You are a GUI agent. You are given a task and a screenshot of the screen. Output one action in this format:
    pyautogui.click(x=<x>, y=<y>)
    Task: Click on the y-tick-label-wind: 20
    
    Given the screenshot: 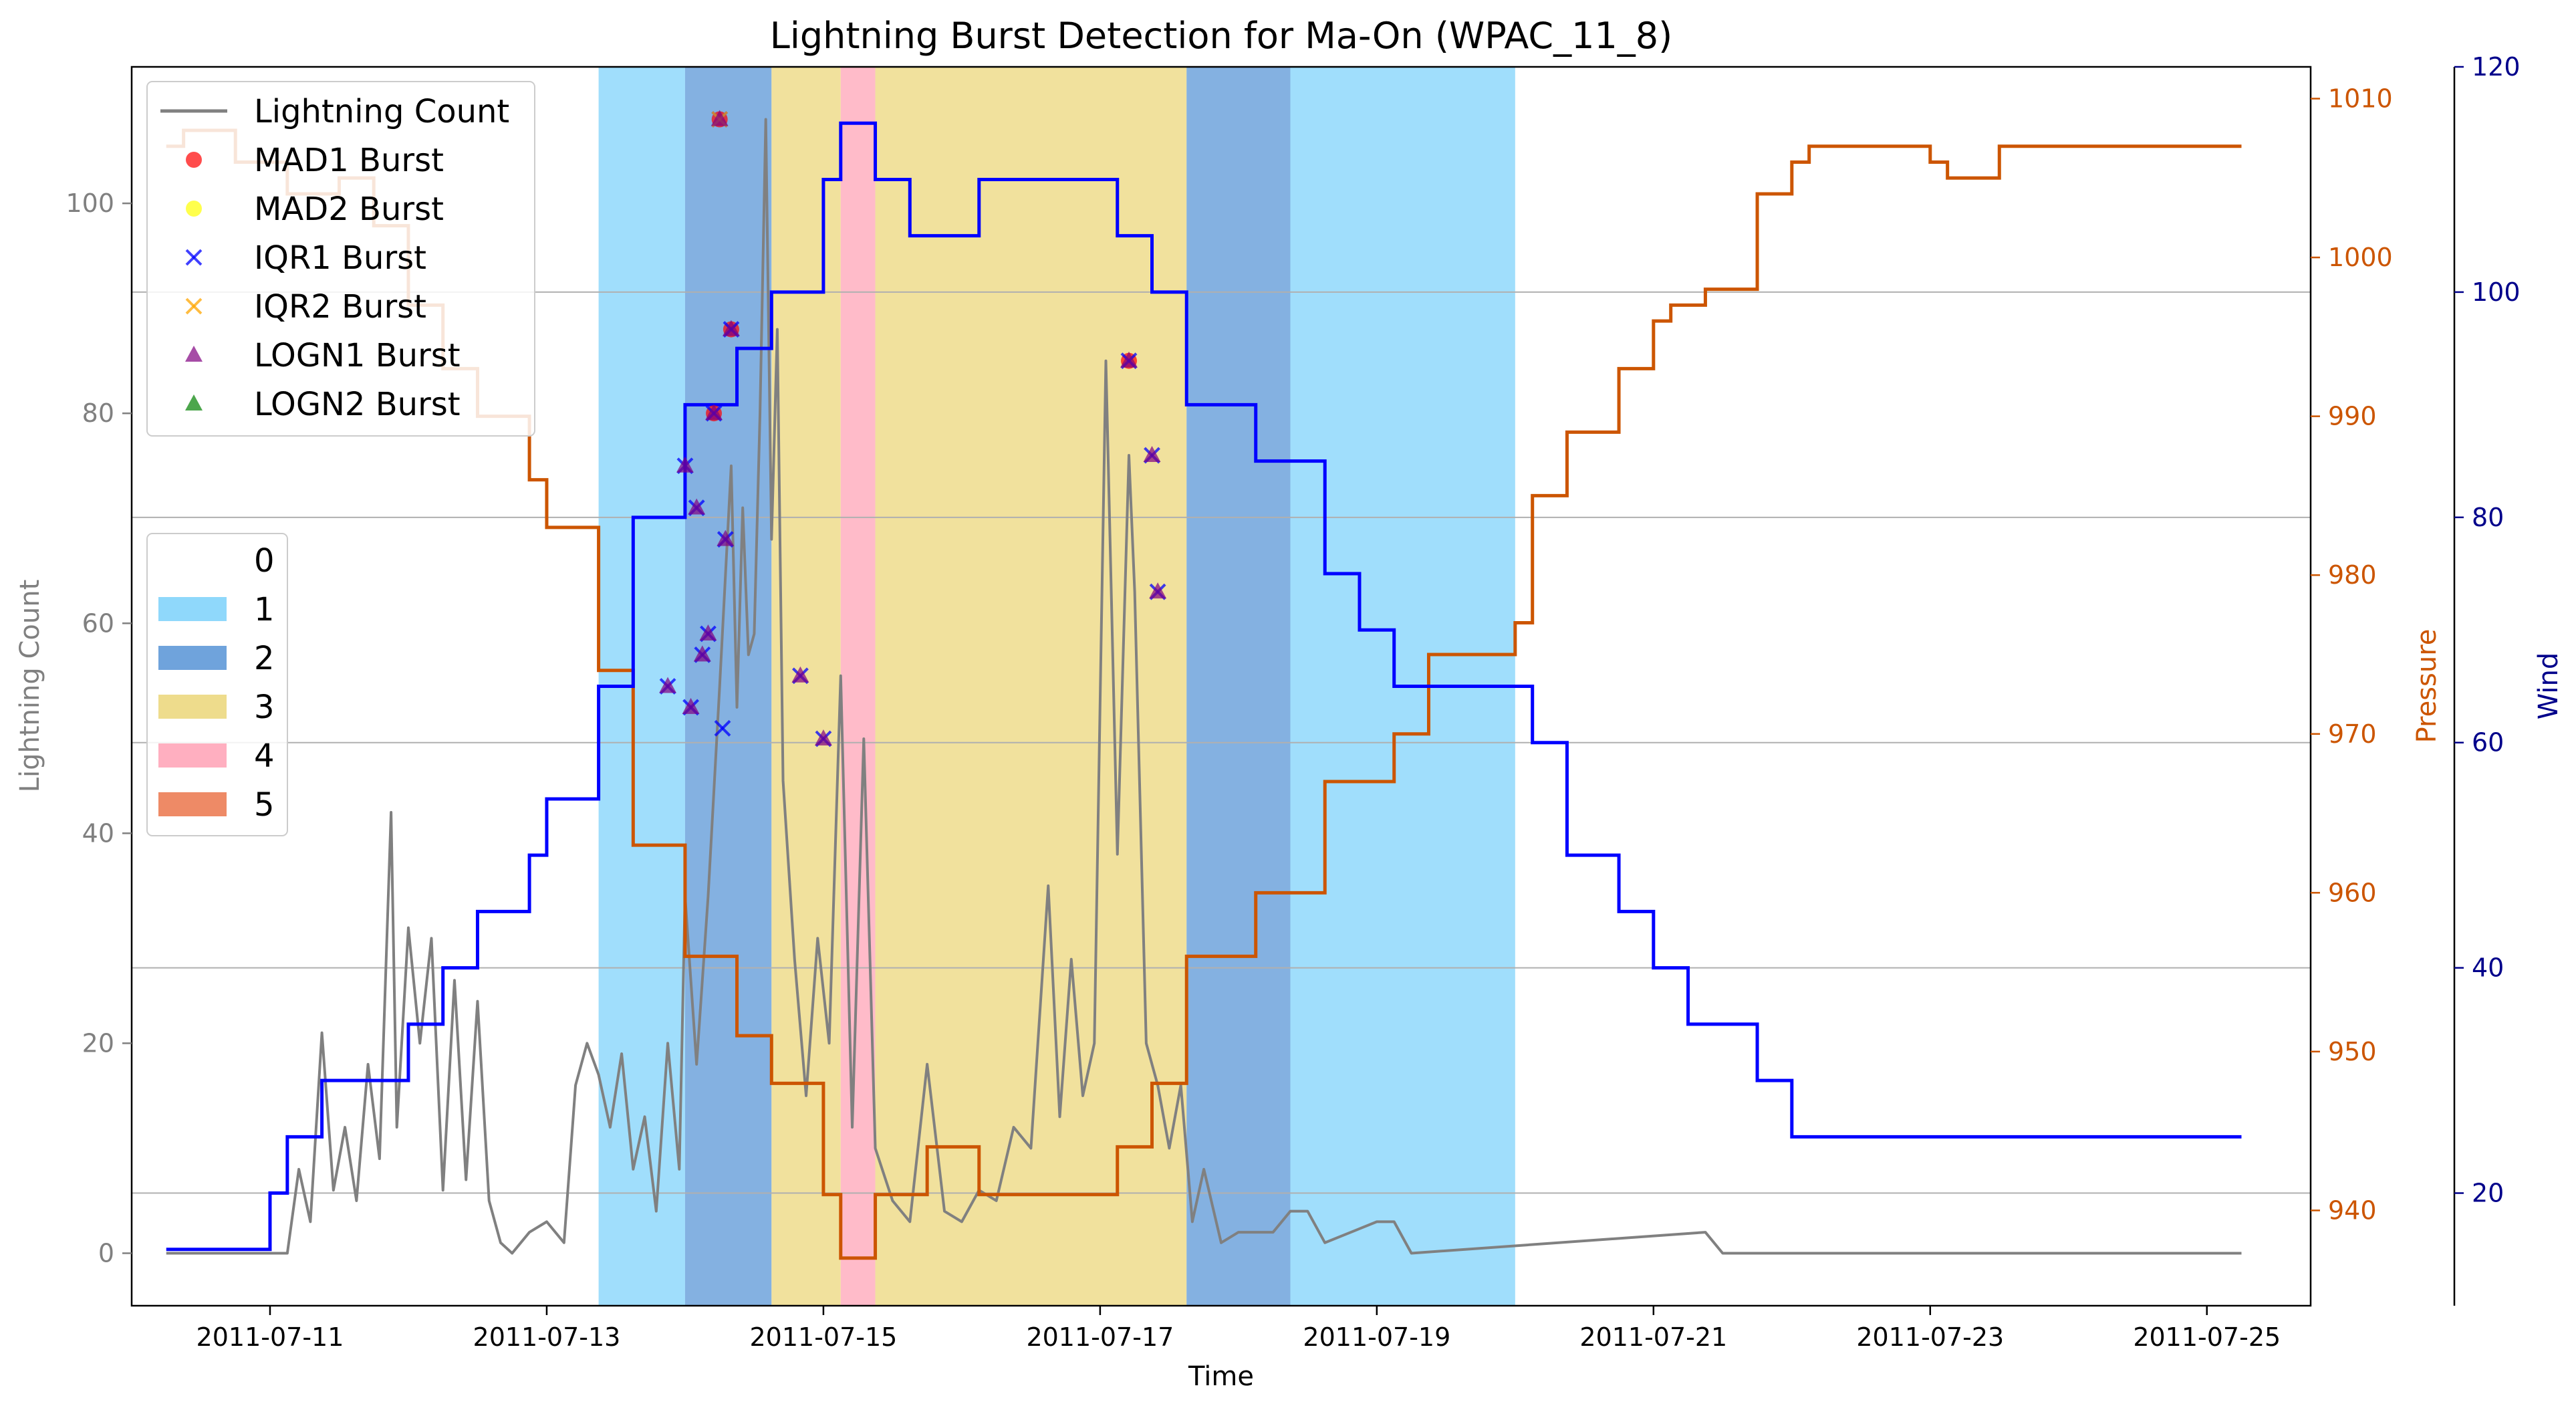 What is the action you would take?
    pyautogui.click(x=2488, y=1193)
    